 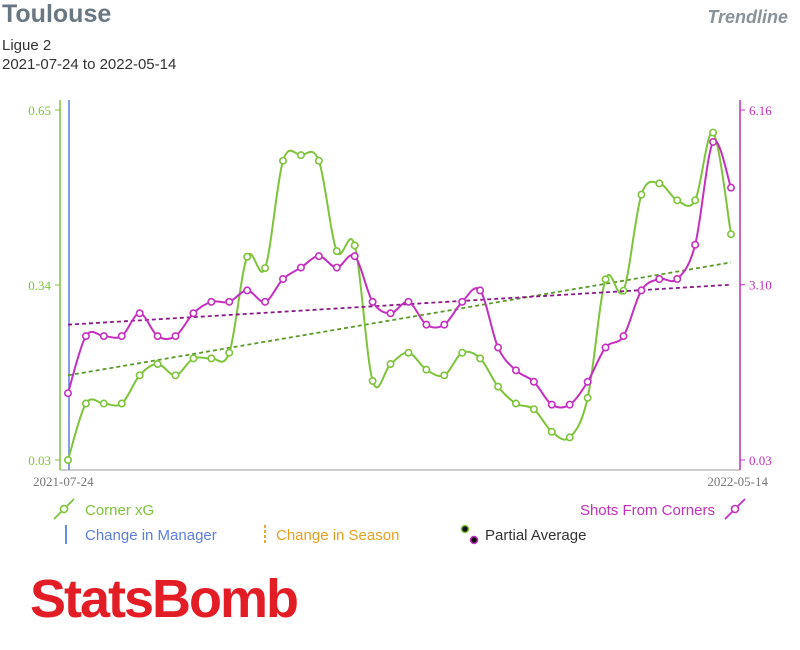 What do you see at coordinates (151, 535) in the screenshot?
I see `legend-manager-label: Change in Manager` at bounding box center [151, 535].